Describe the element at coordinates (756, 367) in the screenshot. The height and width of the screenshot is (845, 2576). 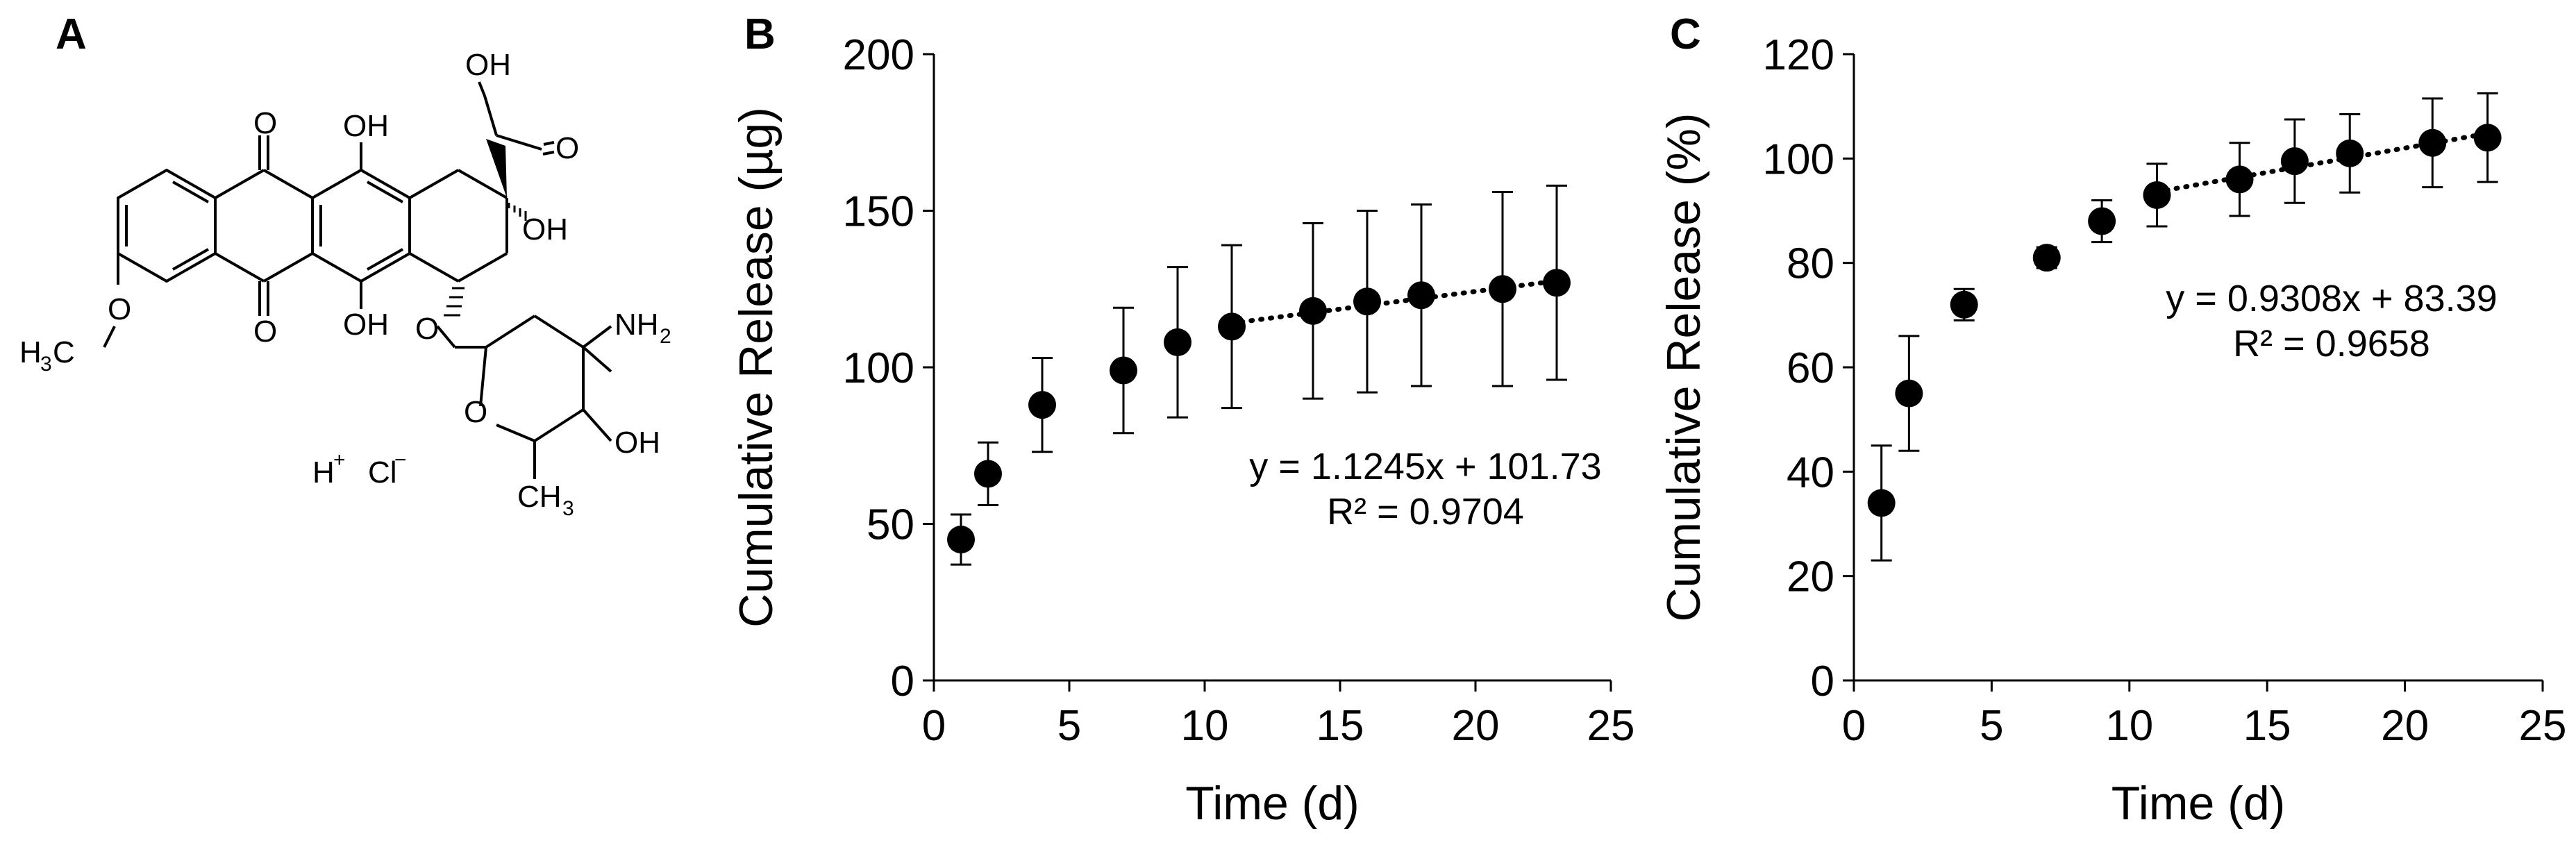
I see `chart-b-y-axis-title: Cumulative Release (µg)` at that location.